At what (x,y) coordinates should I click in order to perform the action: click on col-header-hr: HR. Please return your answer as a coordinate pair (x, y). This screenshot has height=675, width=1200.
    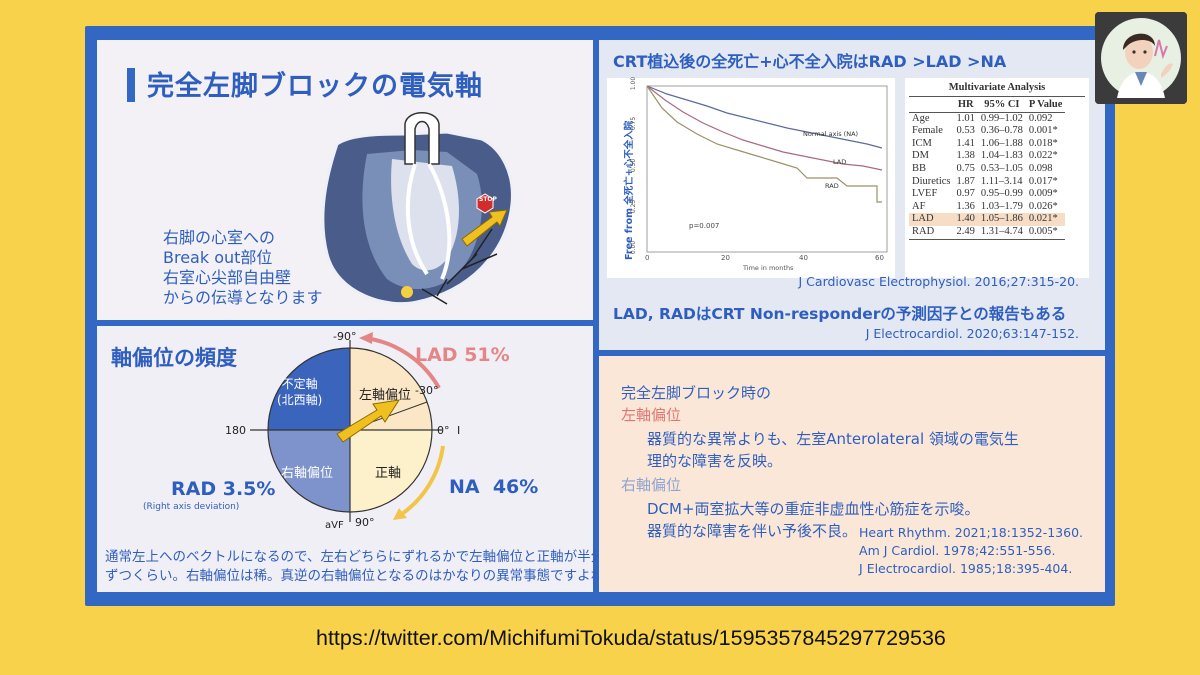
    Looking at the image, I should click on (965, 104).